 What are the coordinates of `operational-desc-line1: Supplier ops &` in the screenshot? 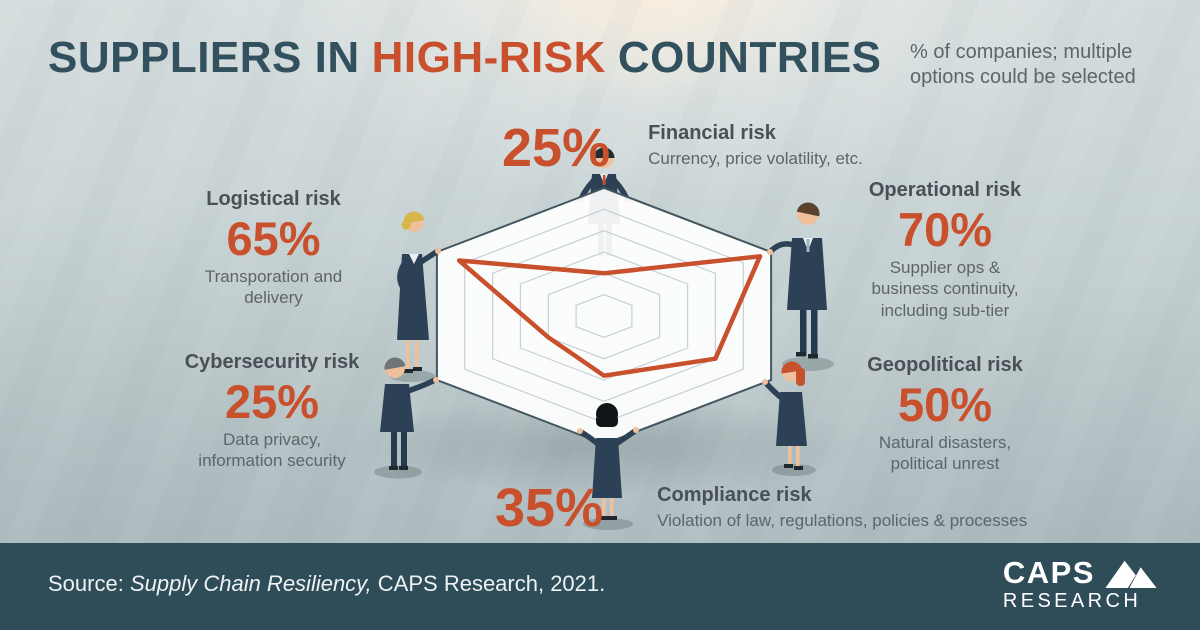 It's located at (945, 268).